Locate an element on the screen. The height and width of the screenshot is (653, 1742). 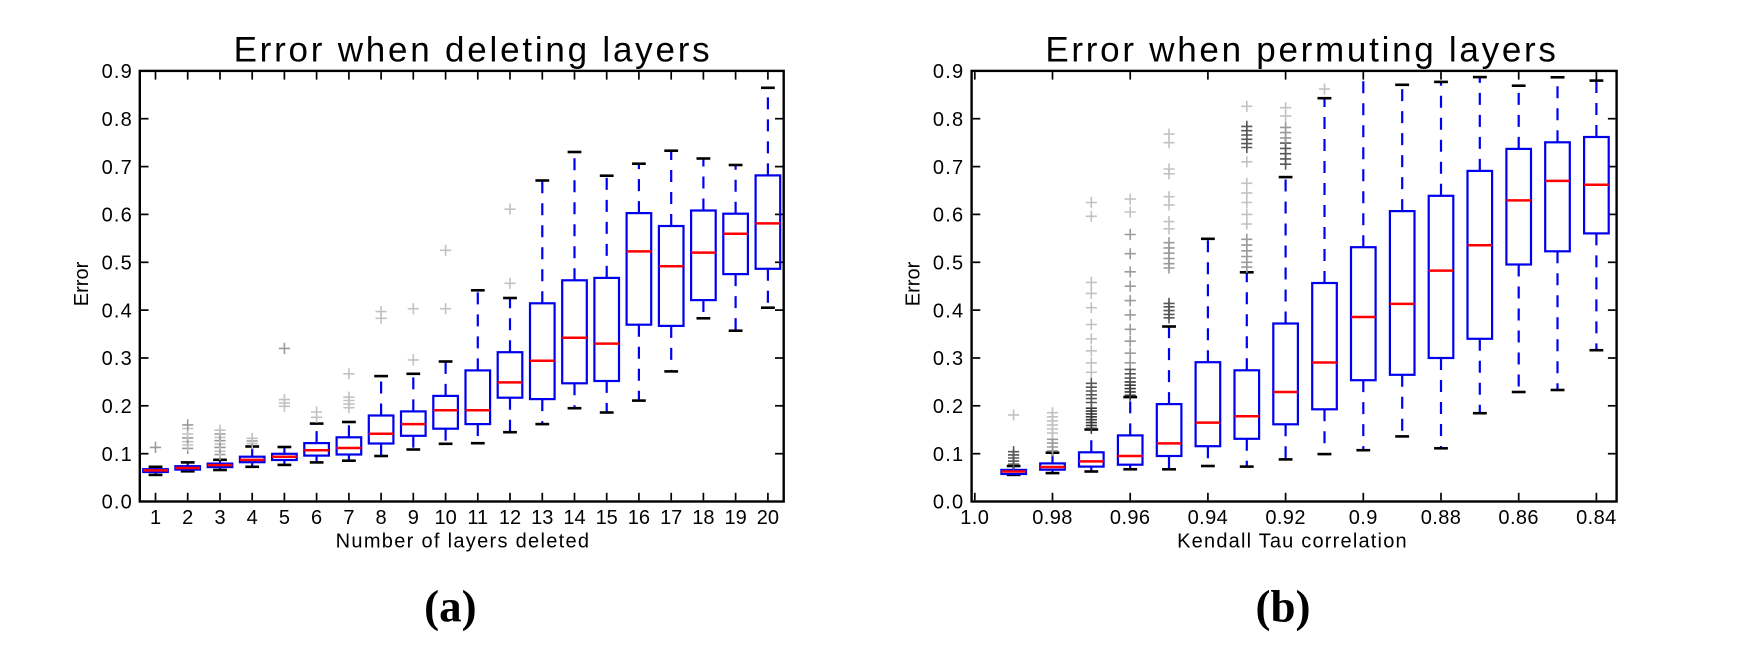
svg-text: (a) is located at coordinates (450, 607).